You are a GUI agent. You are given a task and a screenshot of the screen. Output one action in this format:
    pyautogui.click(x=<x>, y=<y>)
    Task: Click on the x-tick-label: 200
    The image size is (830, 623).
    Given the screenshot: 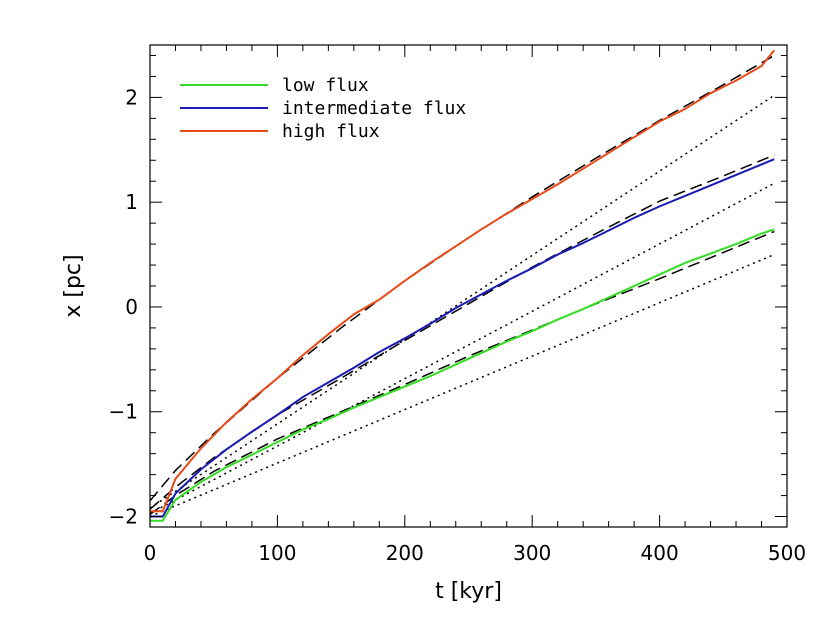 What is the action you would take?
    pyautogui.click(x=405, y=553)
    